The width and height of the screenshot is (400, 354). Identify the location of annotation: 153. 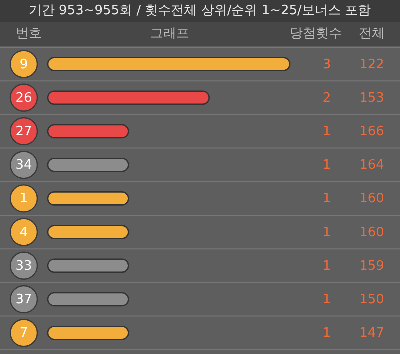
(372, 98).